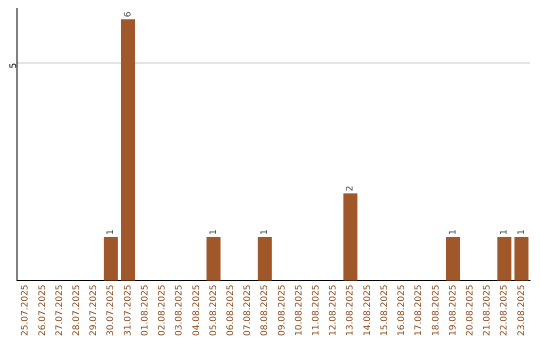 The width and height of the screenshot is (540, 340). Describe the element at coordinates (25, 310) in the screenshot. I see `x-tick-label: 25.07.2025` at that location.